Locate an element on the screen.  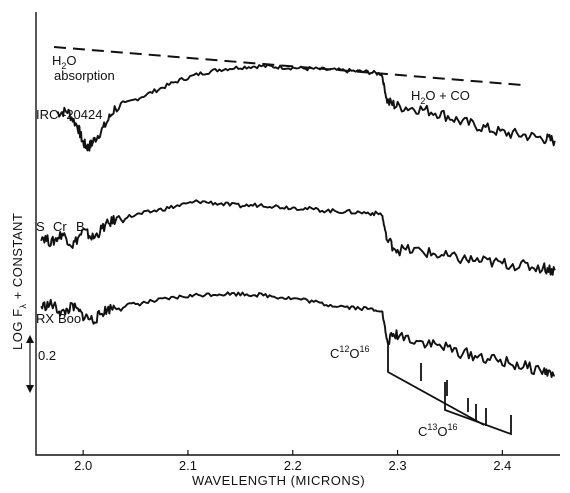
series-label-rxboo-rx: RX is located at coordinates (45, 318).